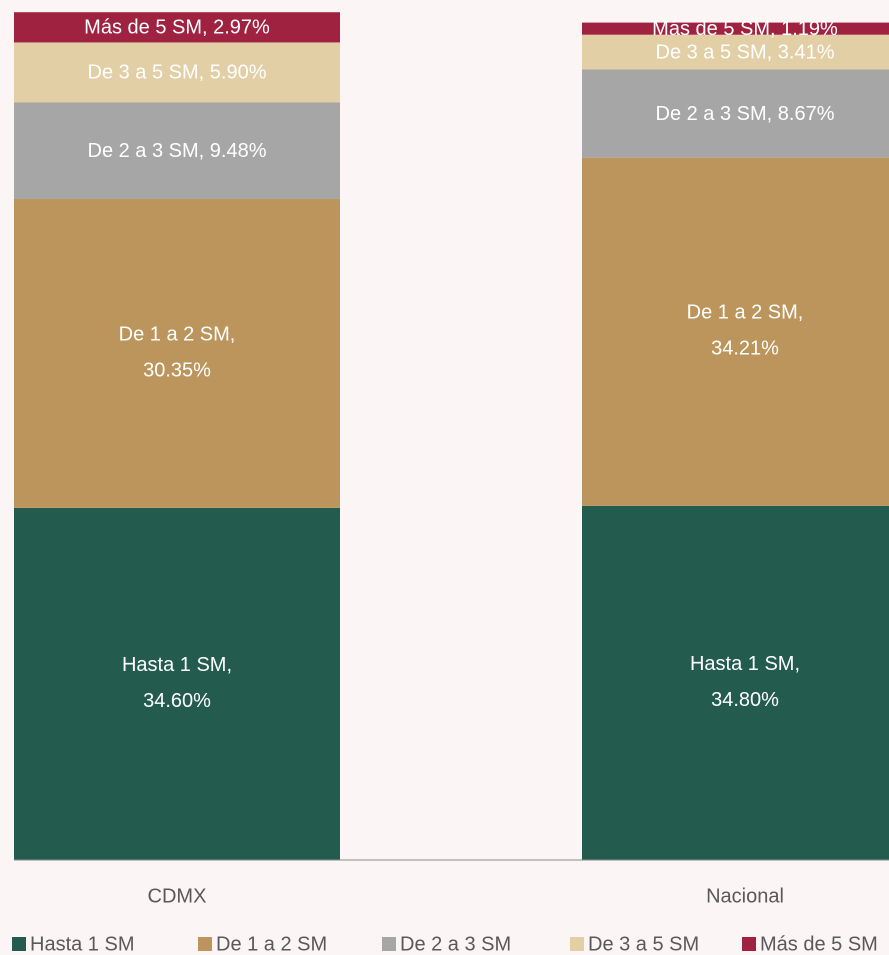  What do you see at coordinates (82, 944) in the screenshot?
I see `legend-label: Hasta 1 SM` at bounding box center [82, 944].